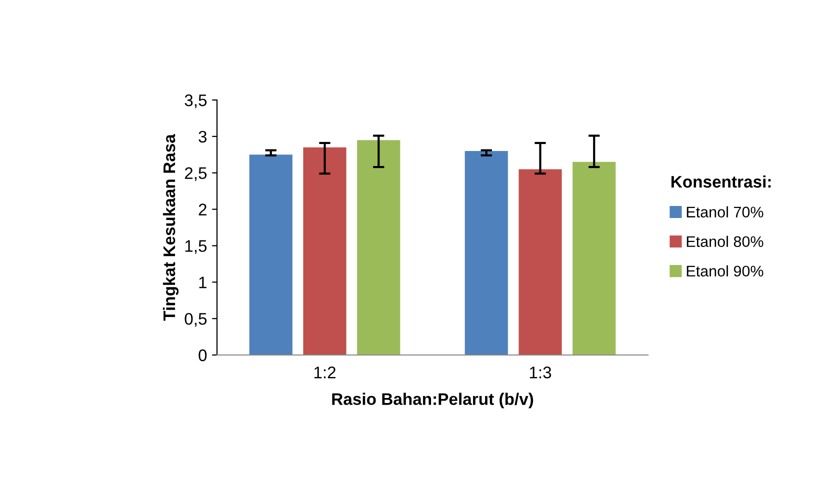  What do you see at coordinates (202, 210) in the screenshot?
I see `y-tick-label: 2` at bounding box center [202, 210].